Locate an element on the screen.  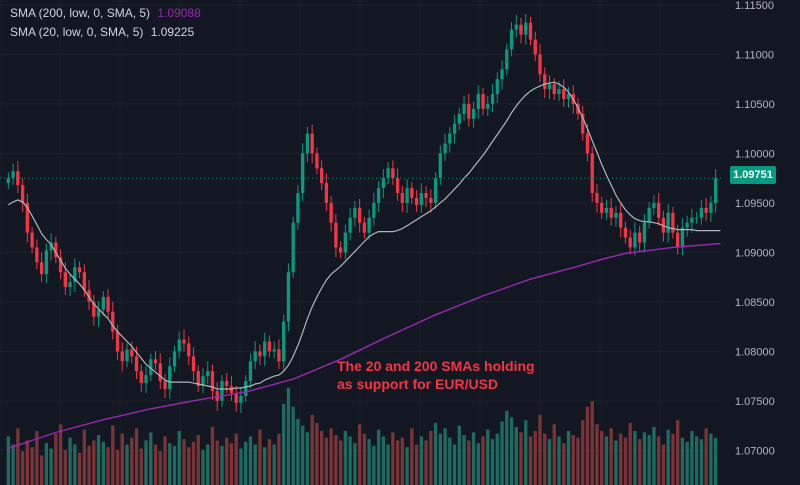
annotation-line-2: as support for EUR/USD is located at coordinates (418, 384).